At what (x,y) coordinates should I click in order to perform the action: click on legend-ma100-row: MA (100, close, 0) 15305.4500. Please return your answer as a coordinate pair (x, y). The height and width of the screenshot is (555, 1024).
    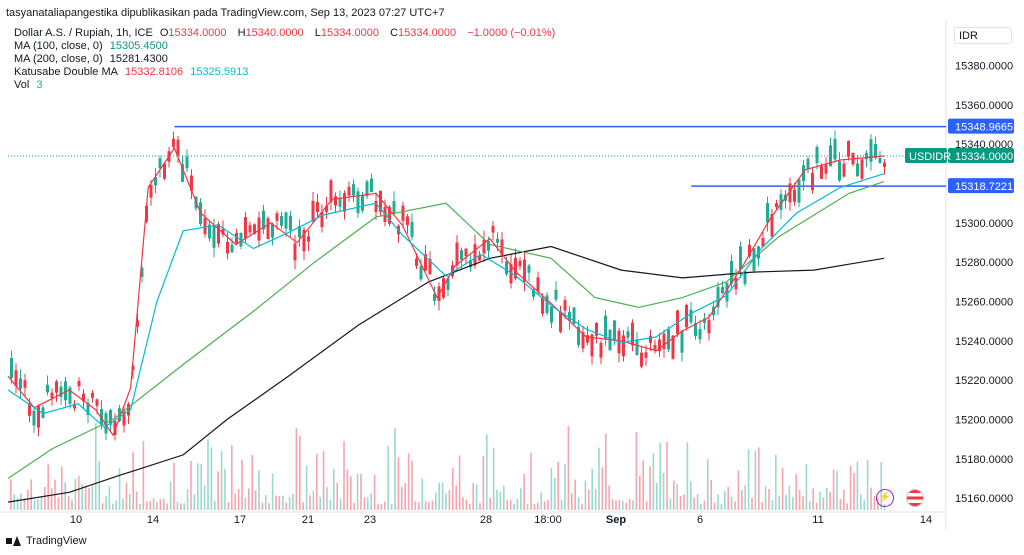
    Looking at the image, I should click on (286, 46).